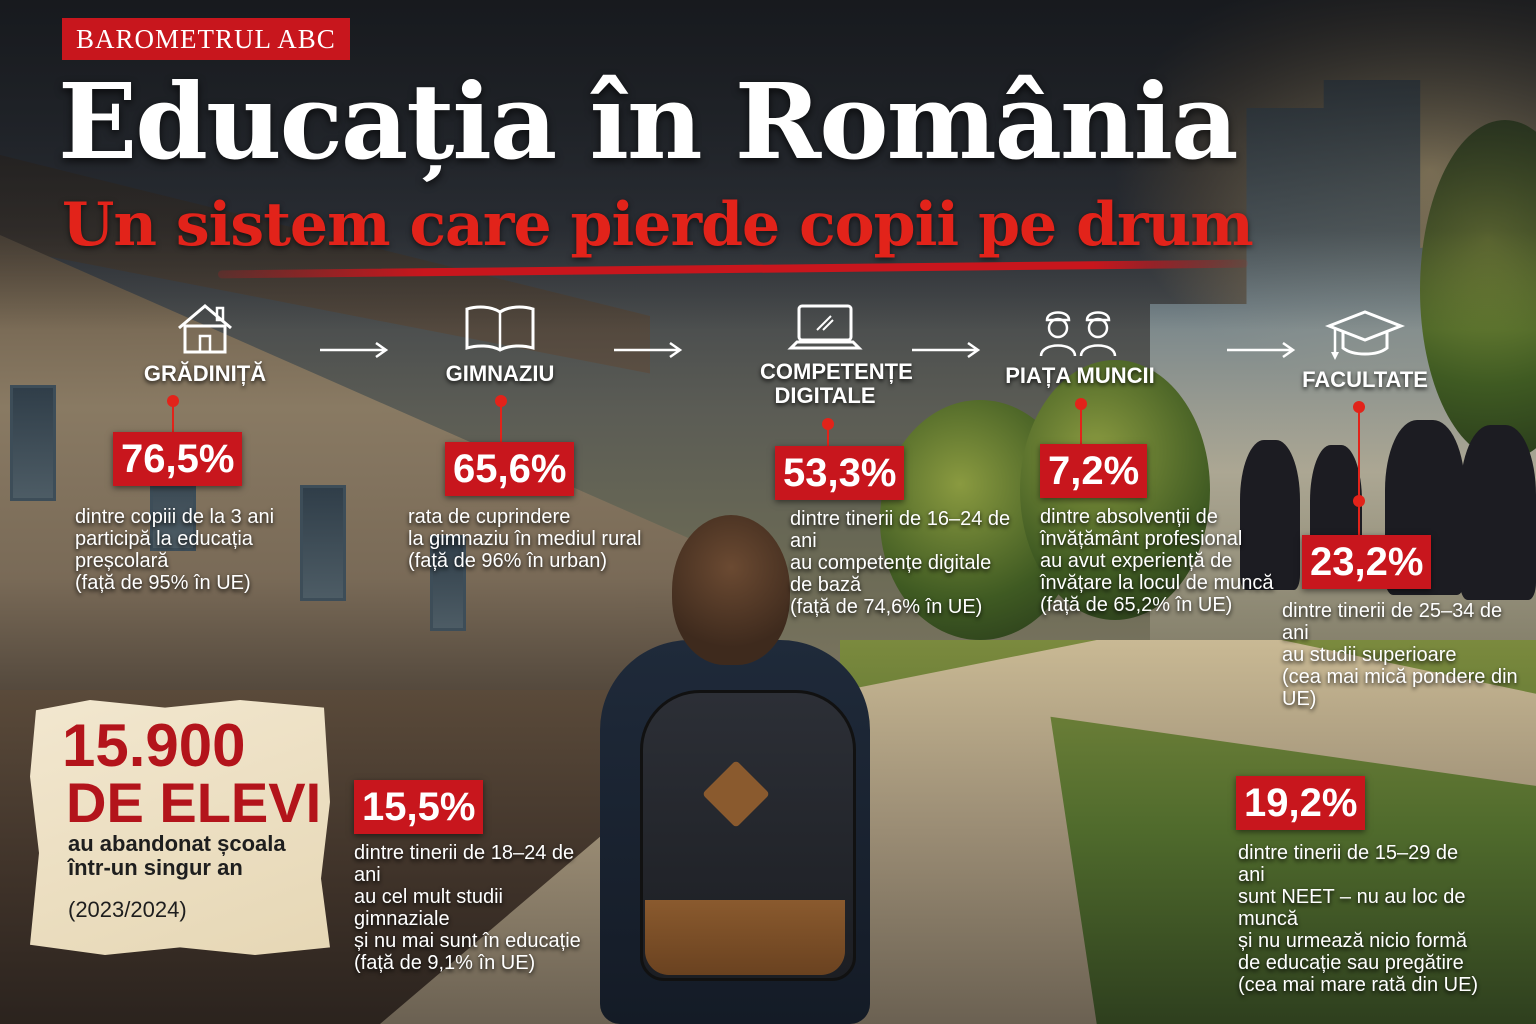  What do you see at coordinates (658, 225) in the screenshot?
I see `page-subtitle: Un sistem care pierde copii pe drum` at bounding box center [658, 225].